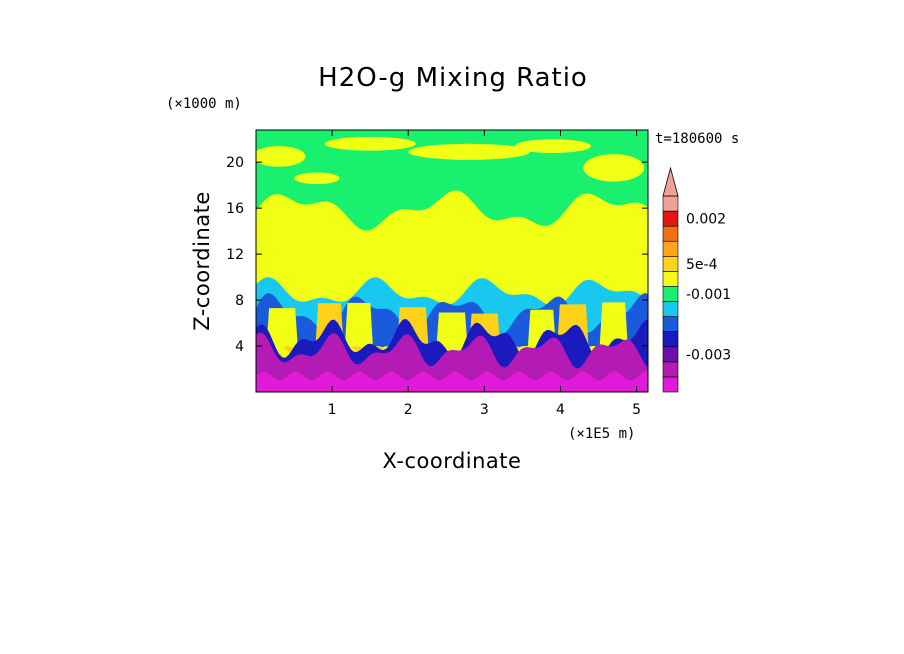 This screenshot has width=904, height=654. What do you see at coordinates (239, 347) in the screenshot?
I see `y-tick-label: 4` at bounding box center [239, 347].